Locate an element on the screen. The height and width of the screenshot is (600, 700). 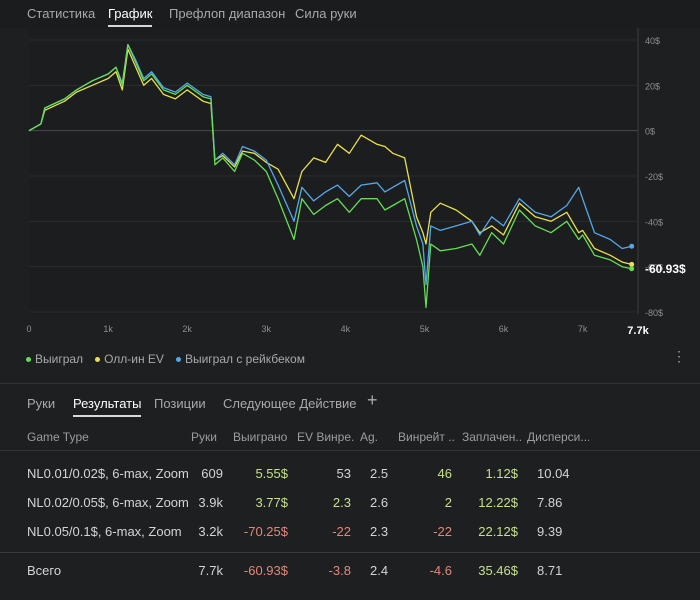
x-tick-label-end: 7.7k is located at coordinates (638, 331).